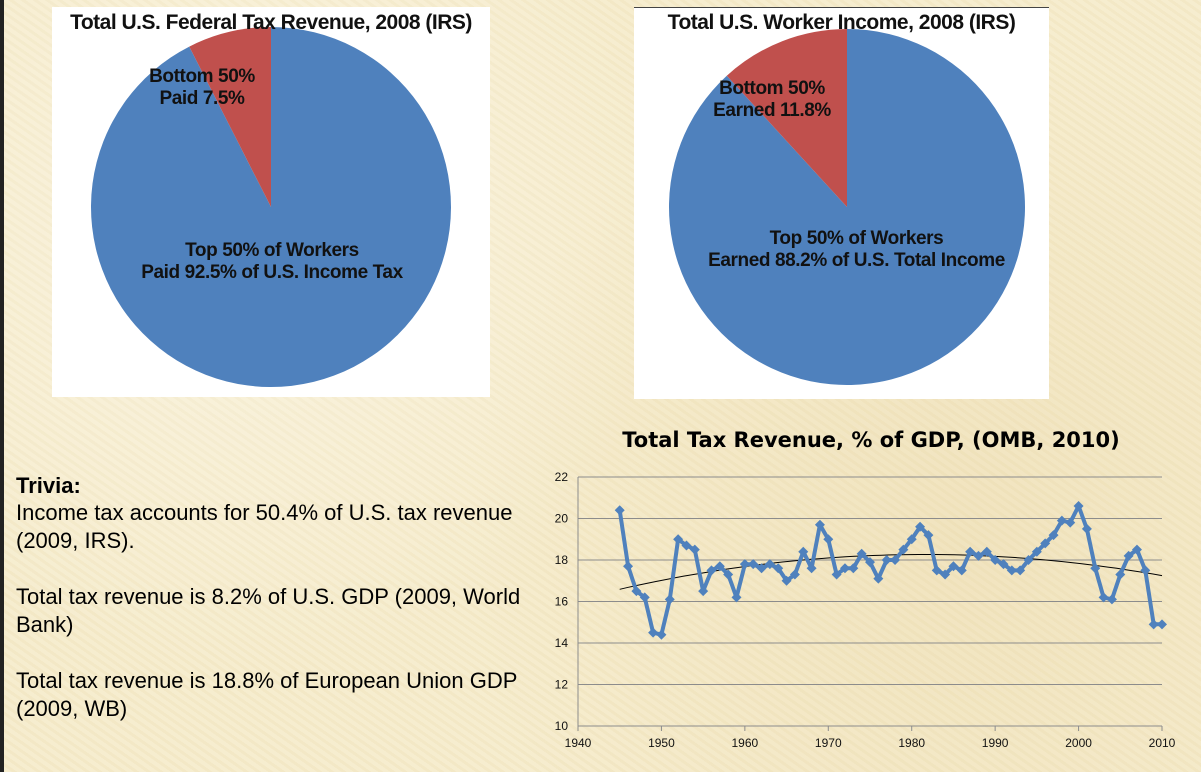 The height and width of the screenshot is (772, 1201). I want to click on data-point-1980, so click(911, 539).